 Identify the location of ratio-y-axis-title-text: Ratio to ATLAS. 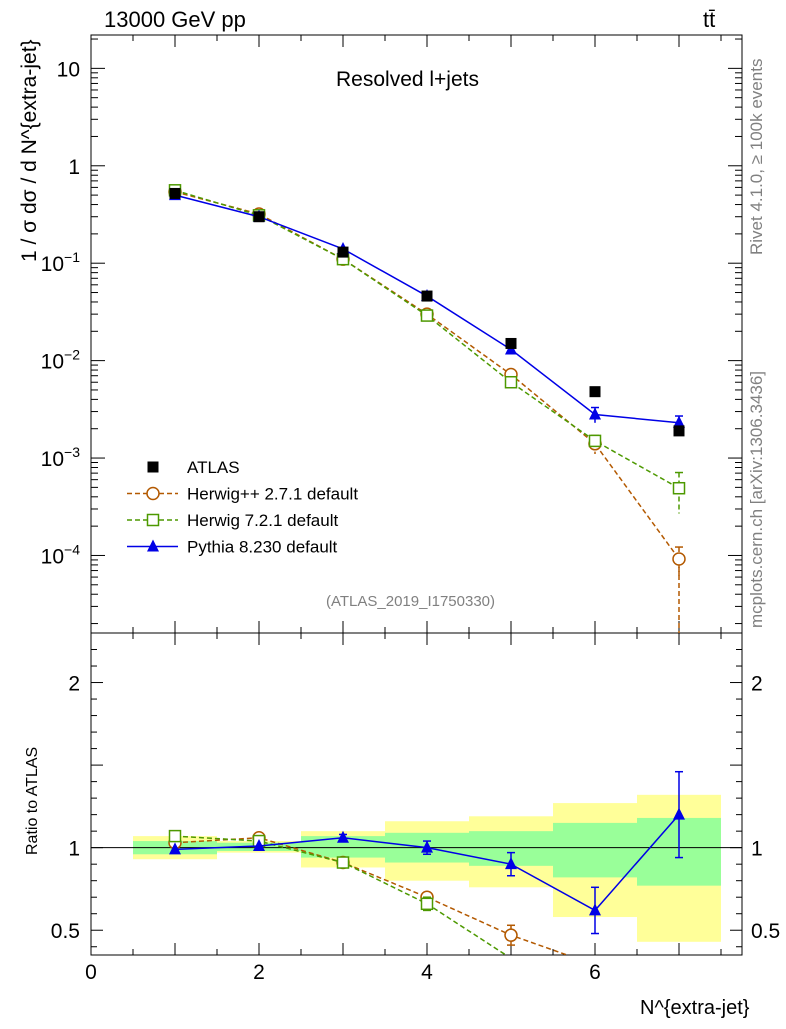
(32, 801).